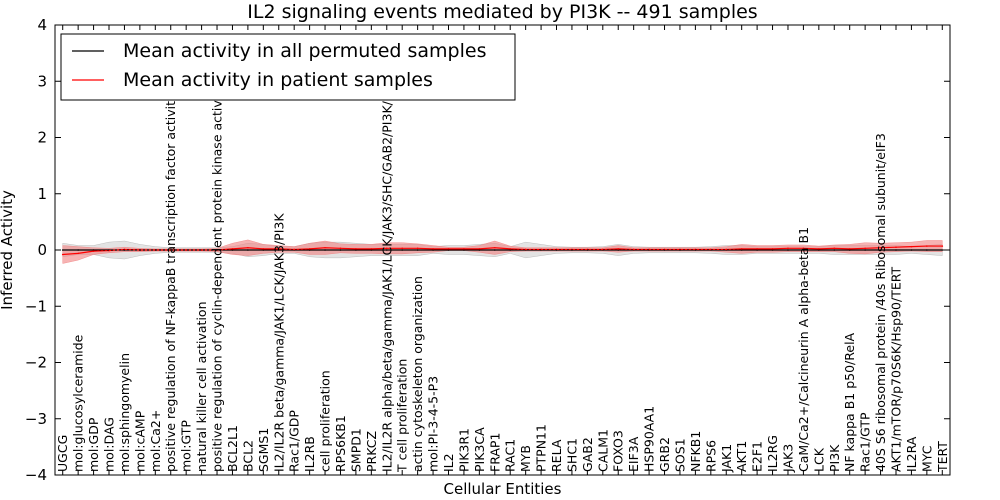  Describe the element at coordinates (664, 454) in the screenshot. I see `x-tick-label: GRB2` at that location.